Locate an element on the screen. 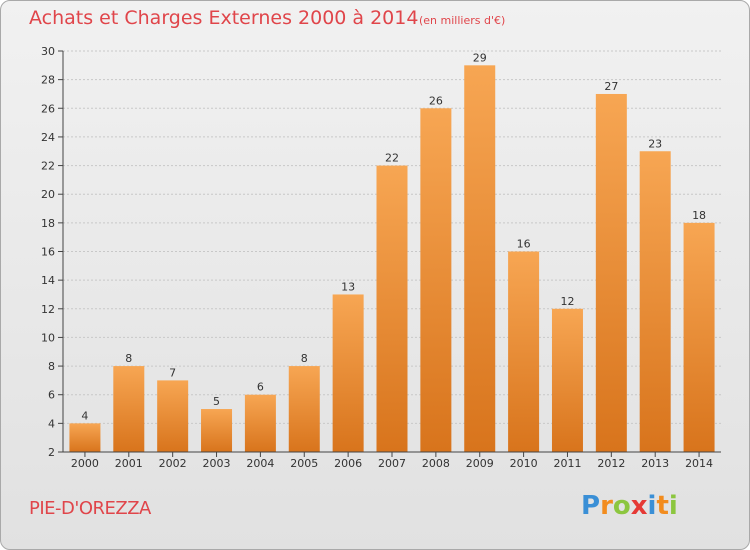  x-tick-label: 2007 is located at coordinates (392, 463).